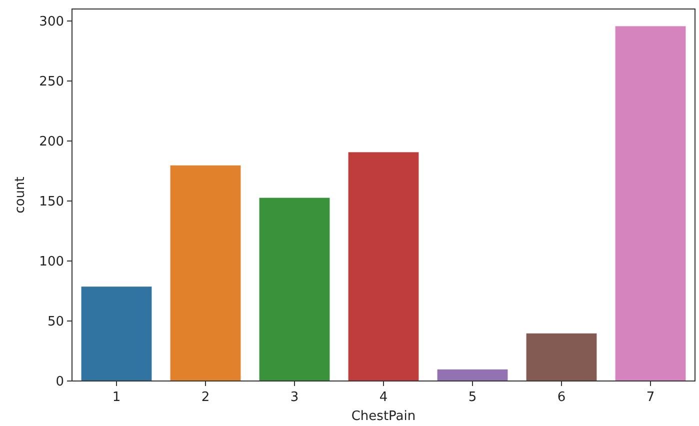 This screenshot has height=426, width=699. Describe the element at coordinates (383, 416) in the screenshot. I see `x-axis-title: ChestPain` at that location.